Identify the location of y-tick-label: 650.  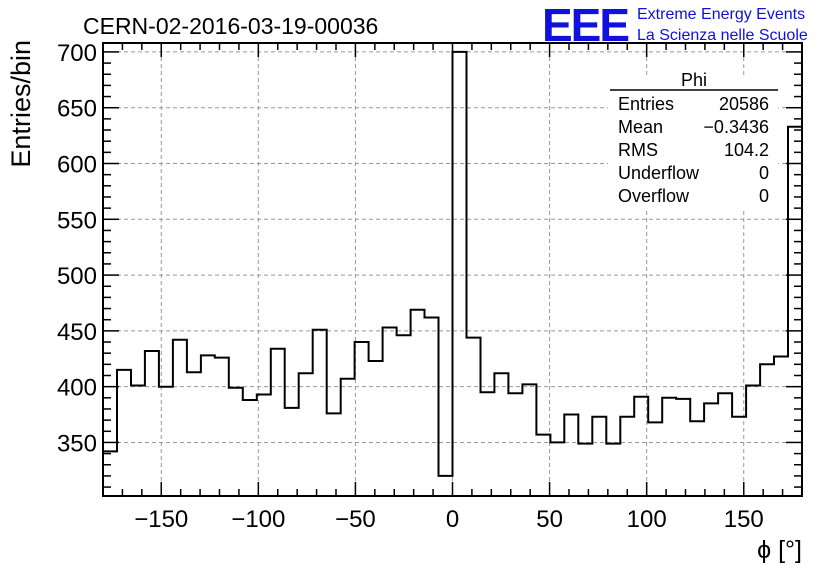
(77, 109).